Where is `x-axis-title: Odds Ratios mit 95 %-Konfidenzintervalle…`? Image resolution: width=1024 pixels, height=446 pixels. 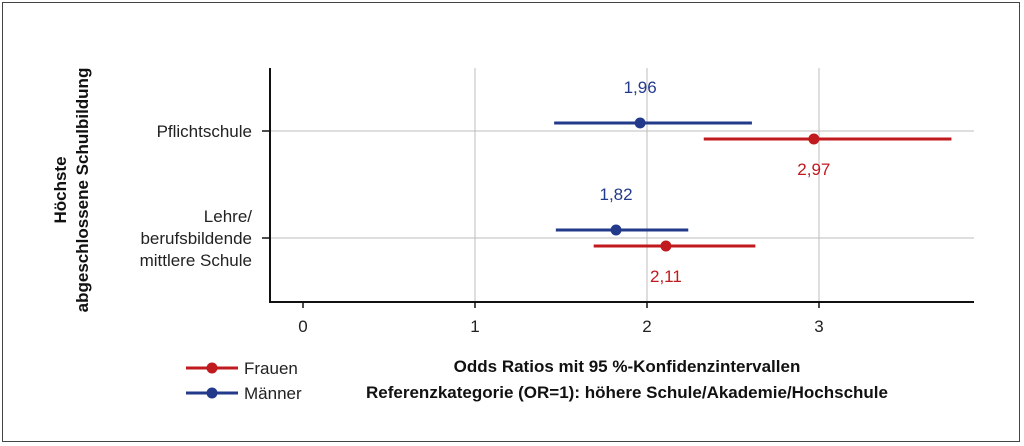 x-axis-title: Odds Ratios mit 95 %-Konfidenzintervalle… is located at coordinates (627, 366).